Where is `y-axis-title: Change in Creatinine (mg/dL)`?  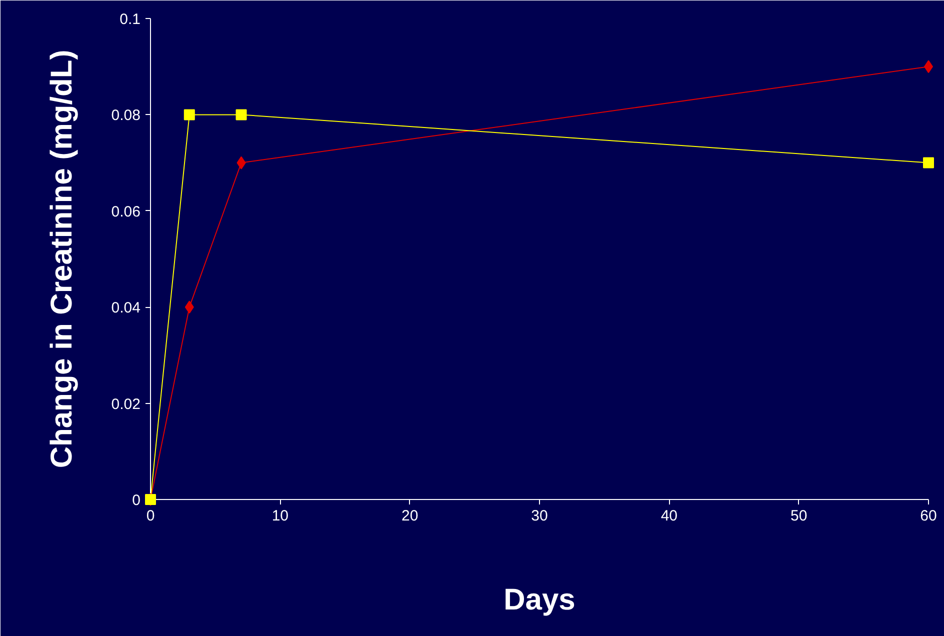
y-axis-title: Change in Creatinine (mg/dL) is located at coordinates (61, 259).